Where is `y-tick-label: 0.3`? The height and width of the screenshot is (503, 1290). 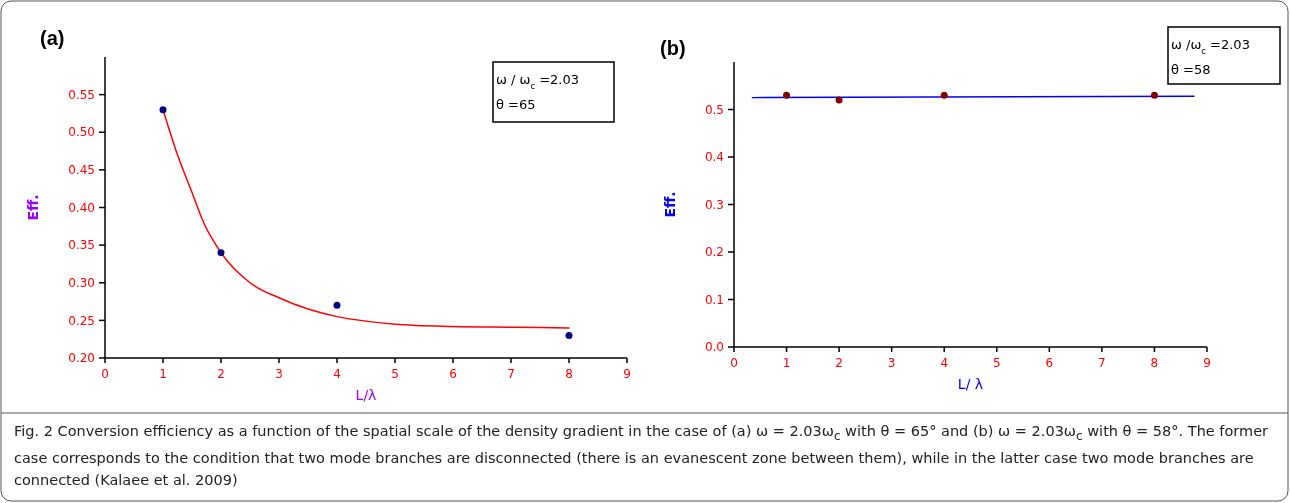
y-tick-label: 0.3 is located at coordinates (714, 204).